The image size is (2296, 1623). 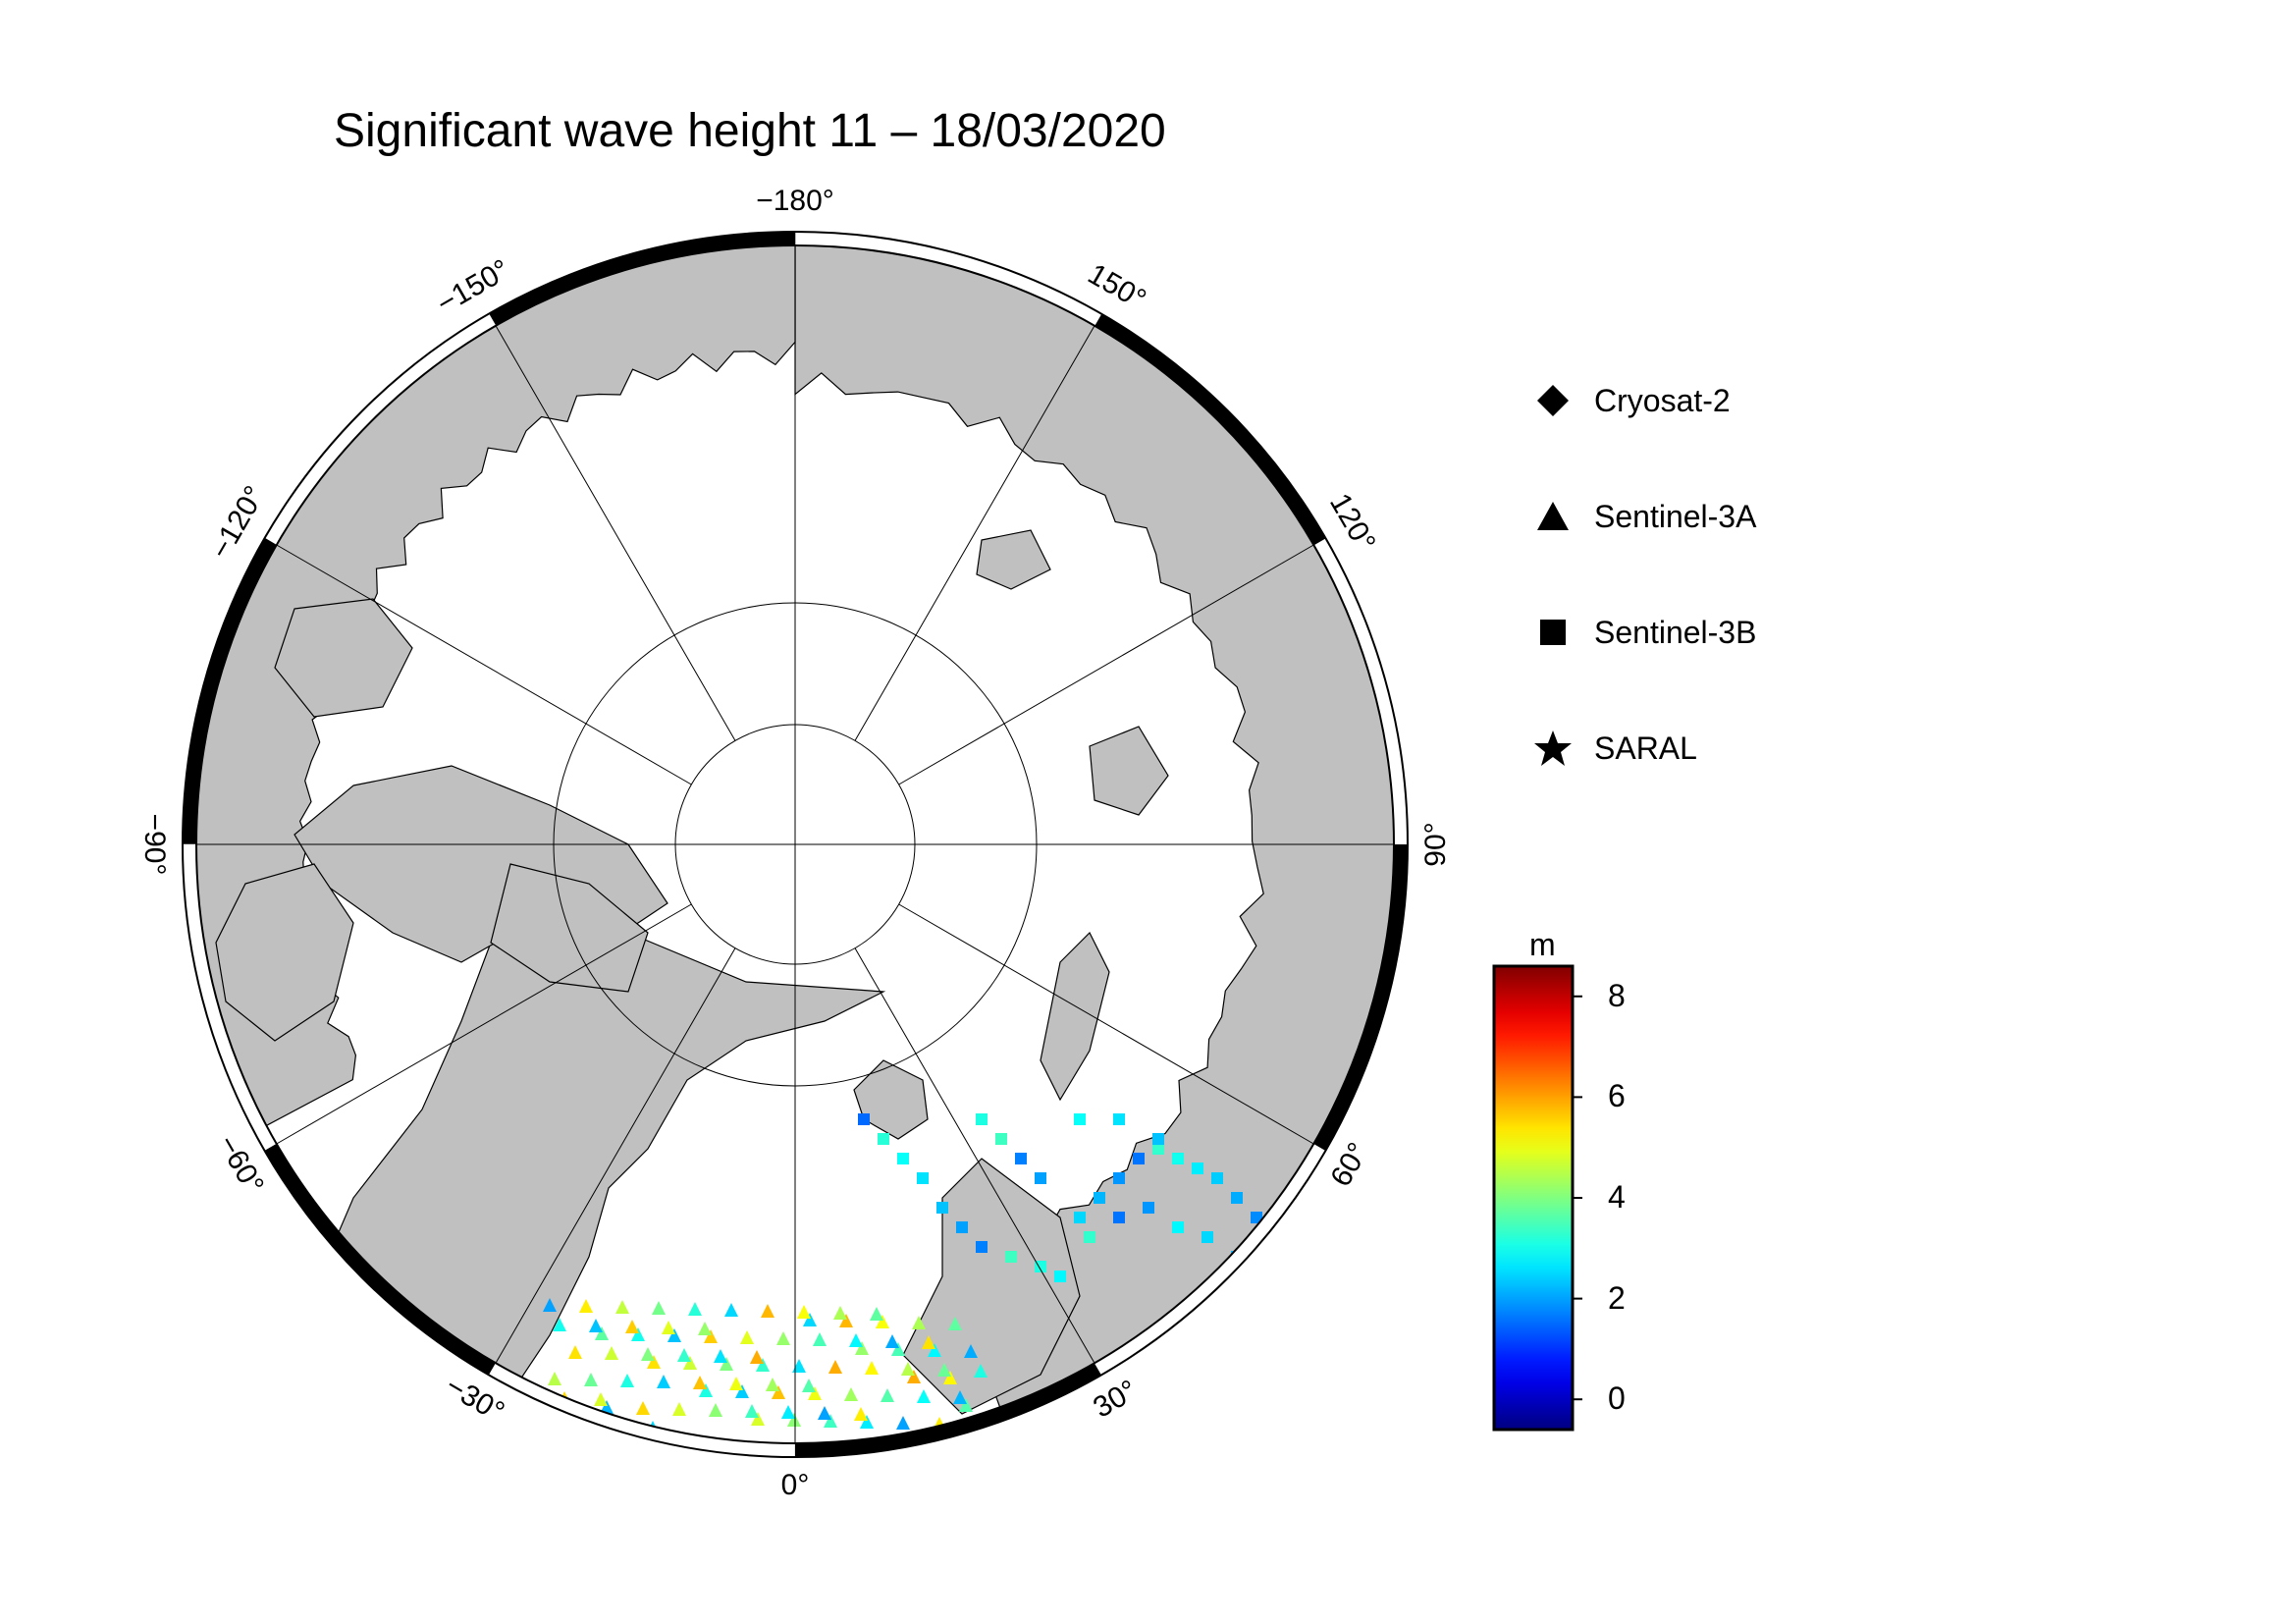 I want to click on figure-title: Significant wave height 11 – 18/03/2020, so click(x=750, y=131).